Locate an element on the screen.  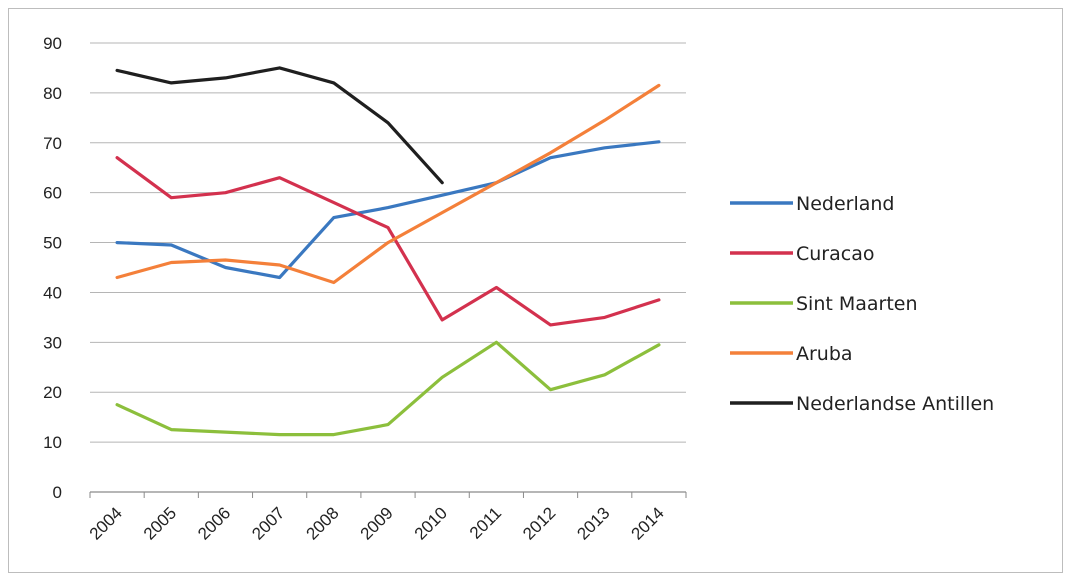
y-tick-label: 40 is located at coordinates (52, 292).